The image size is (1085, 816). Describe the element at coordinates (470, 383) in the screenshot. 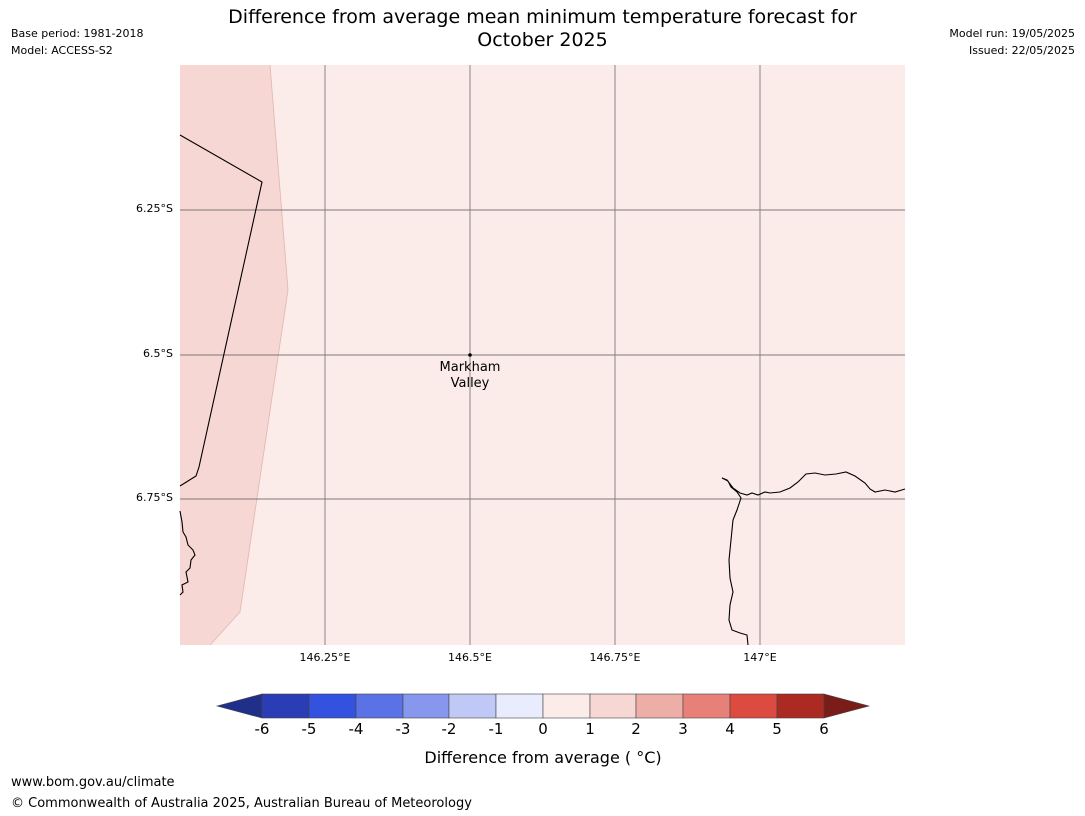

I see `place-name-line-2: Valley` at that location.